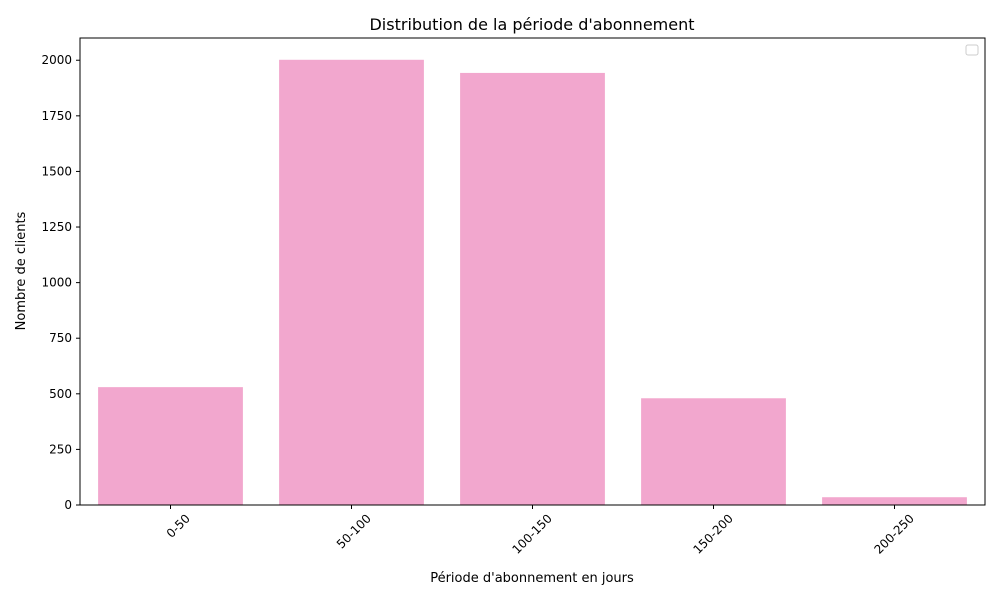  I want to click on y-tick-label: 2000, so click(56, 60).